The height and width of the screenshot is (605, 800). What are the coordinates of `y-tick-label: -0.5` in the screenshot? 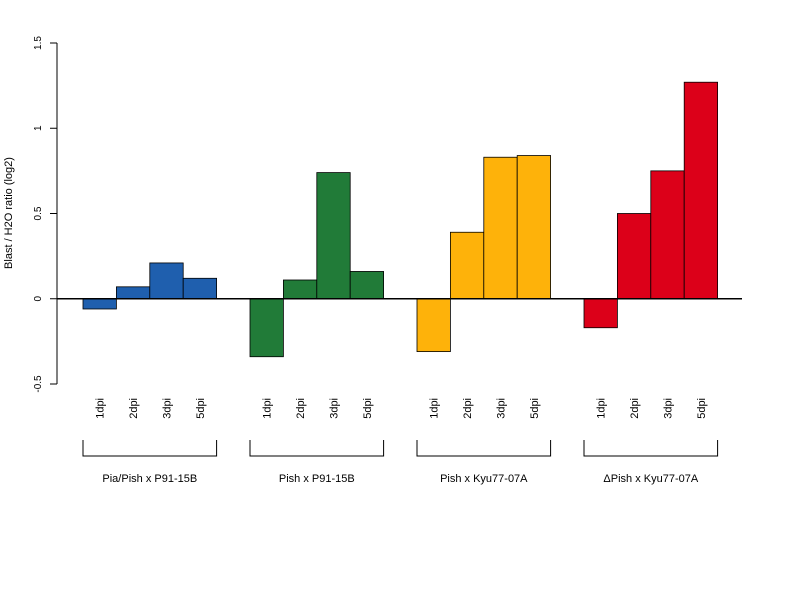 It's located at (38, 384).